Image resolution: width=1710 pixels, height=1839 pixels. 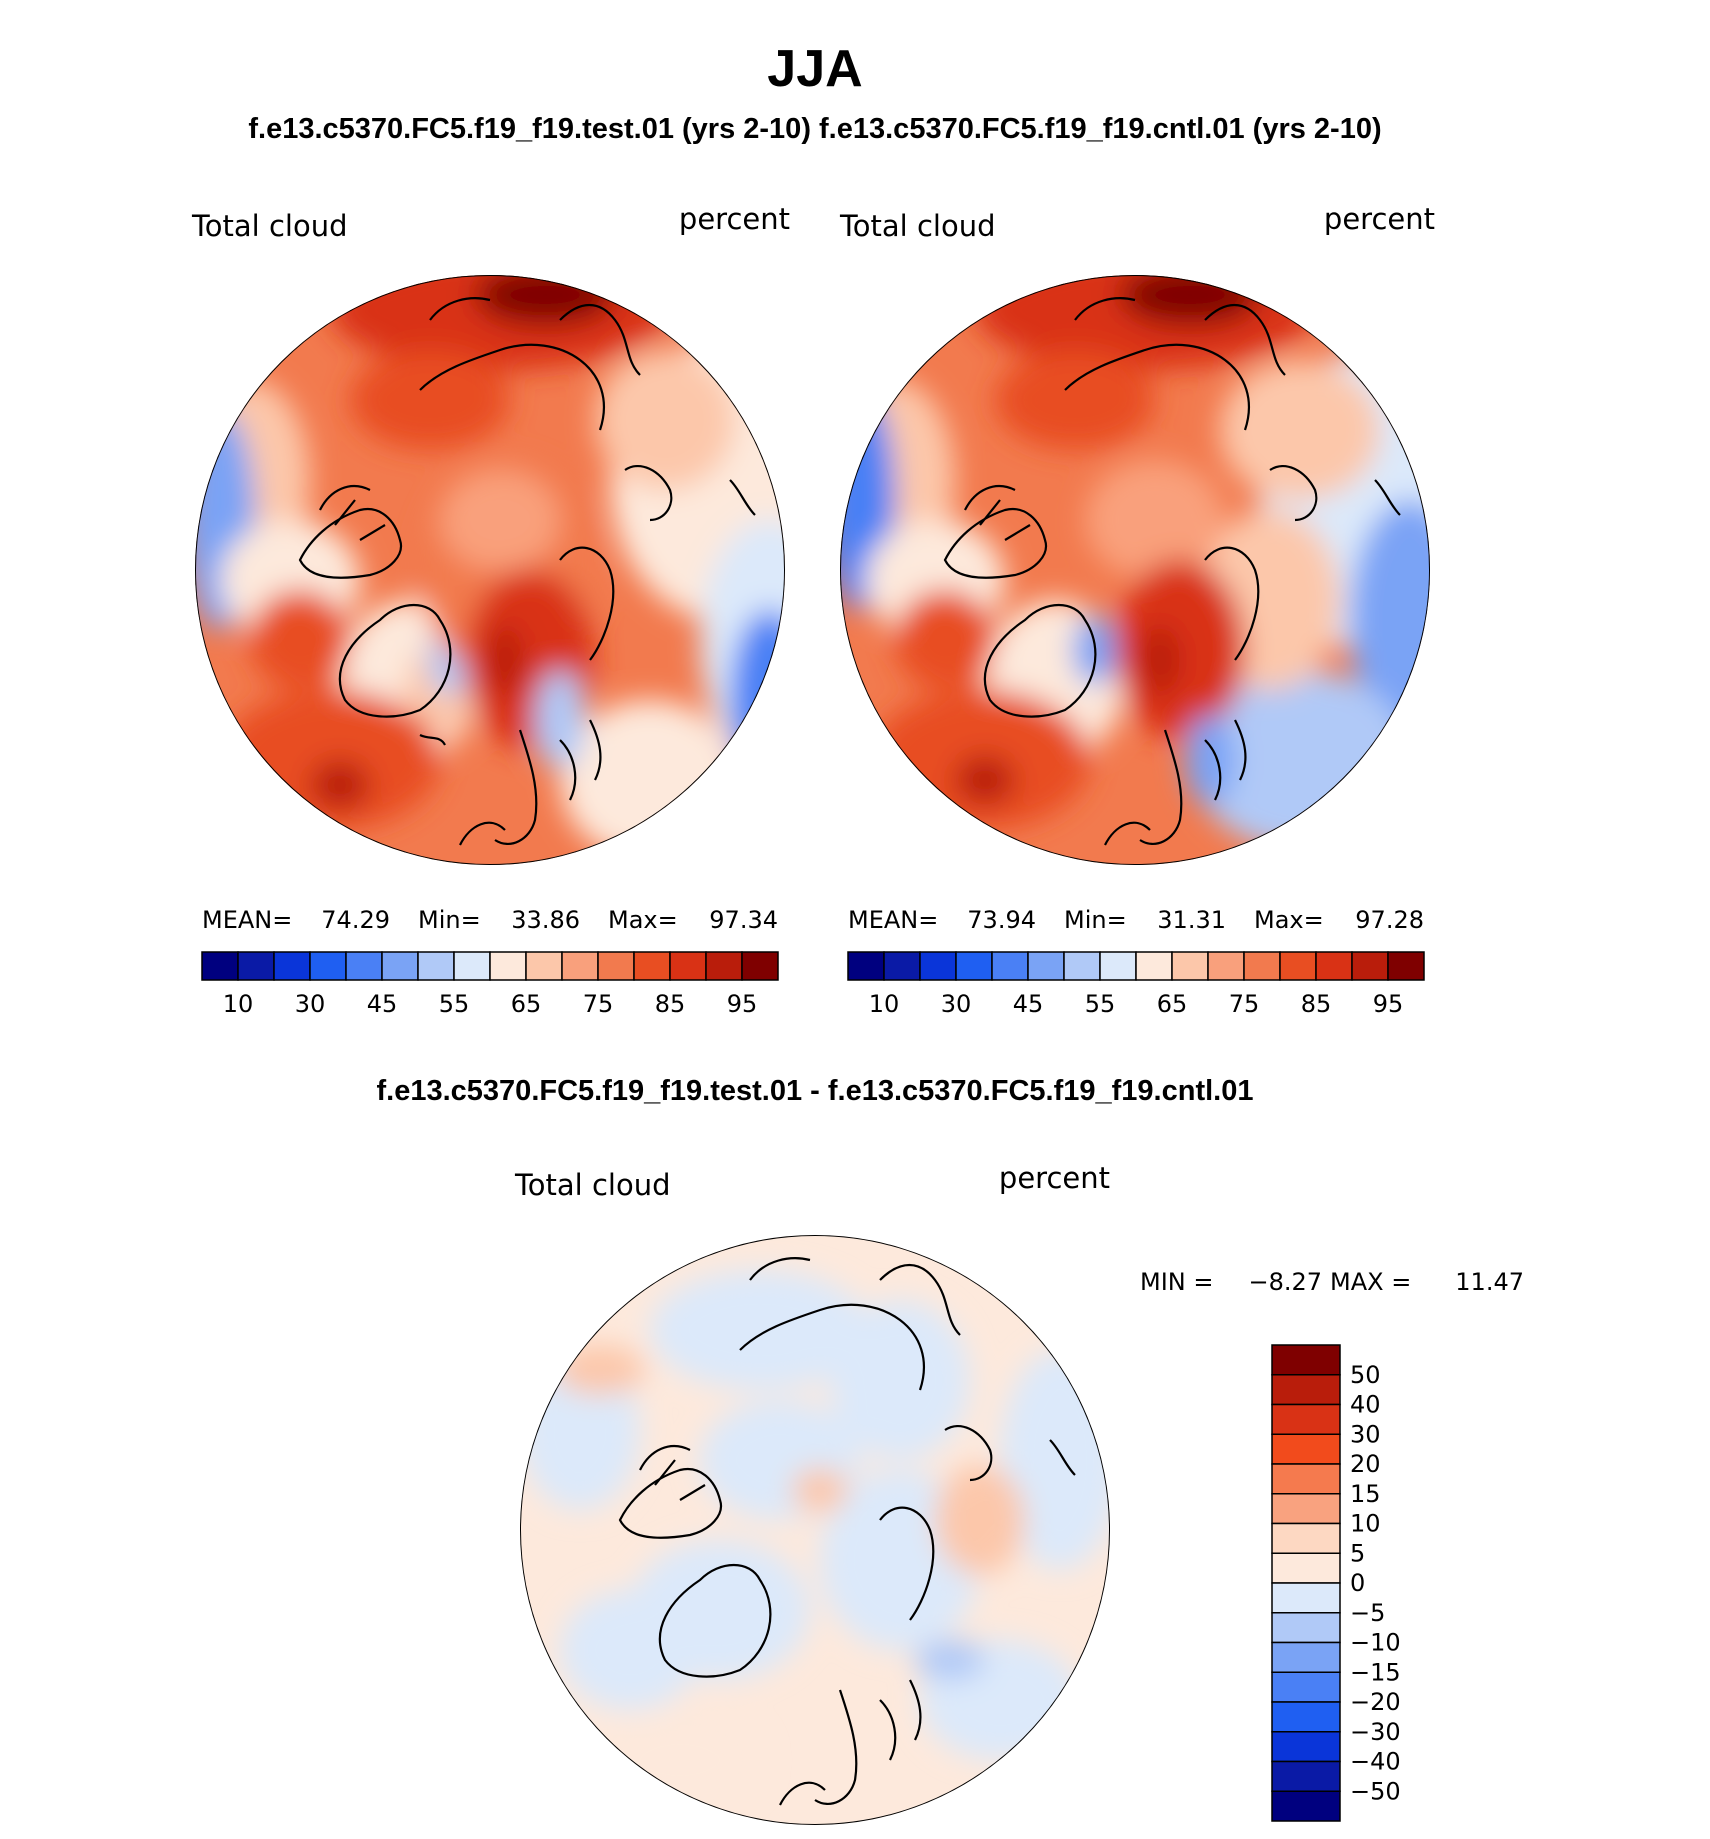 I want to click on panel-cntl-mean-label: MEAN=, so click(x=893, y=920).